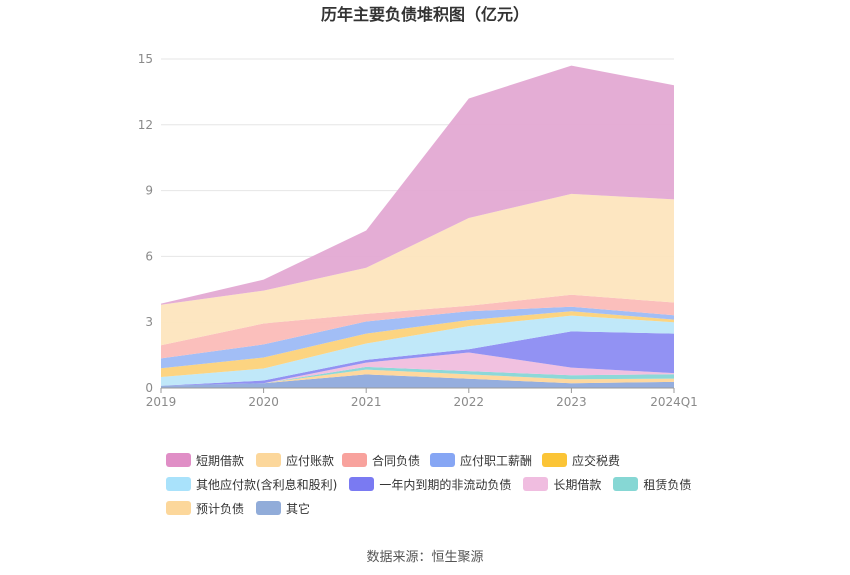 The height and width of the screenshot is (575, 850). Describe the element at coordinates (283, 508) in the screenshot. I see `legend-item: 其它` at that location.